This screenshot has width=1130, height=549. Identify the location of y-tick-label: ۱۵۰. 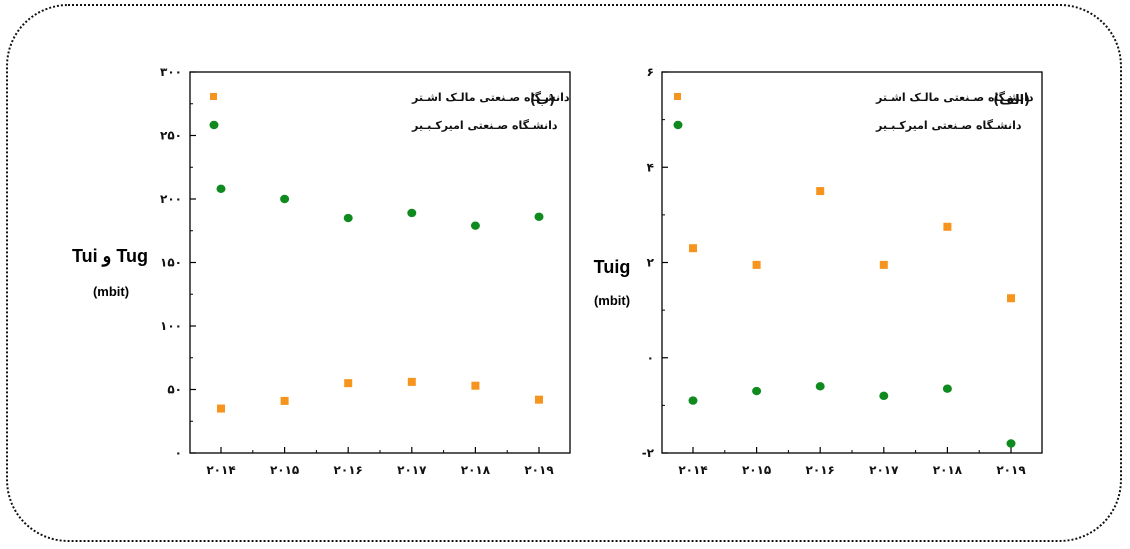
(171, 263).